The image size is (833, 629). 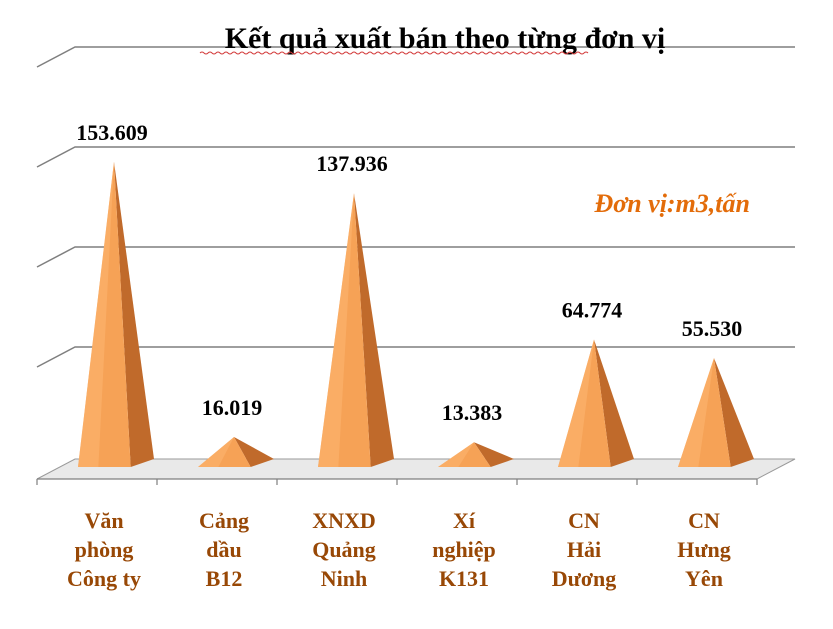 What do you see at coordinates (394, 53) in the screenshot?
I see `spellcheck-underline` at bounding box center [394, 53].